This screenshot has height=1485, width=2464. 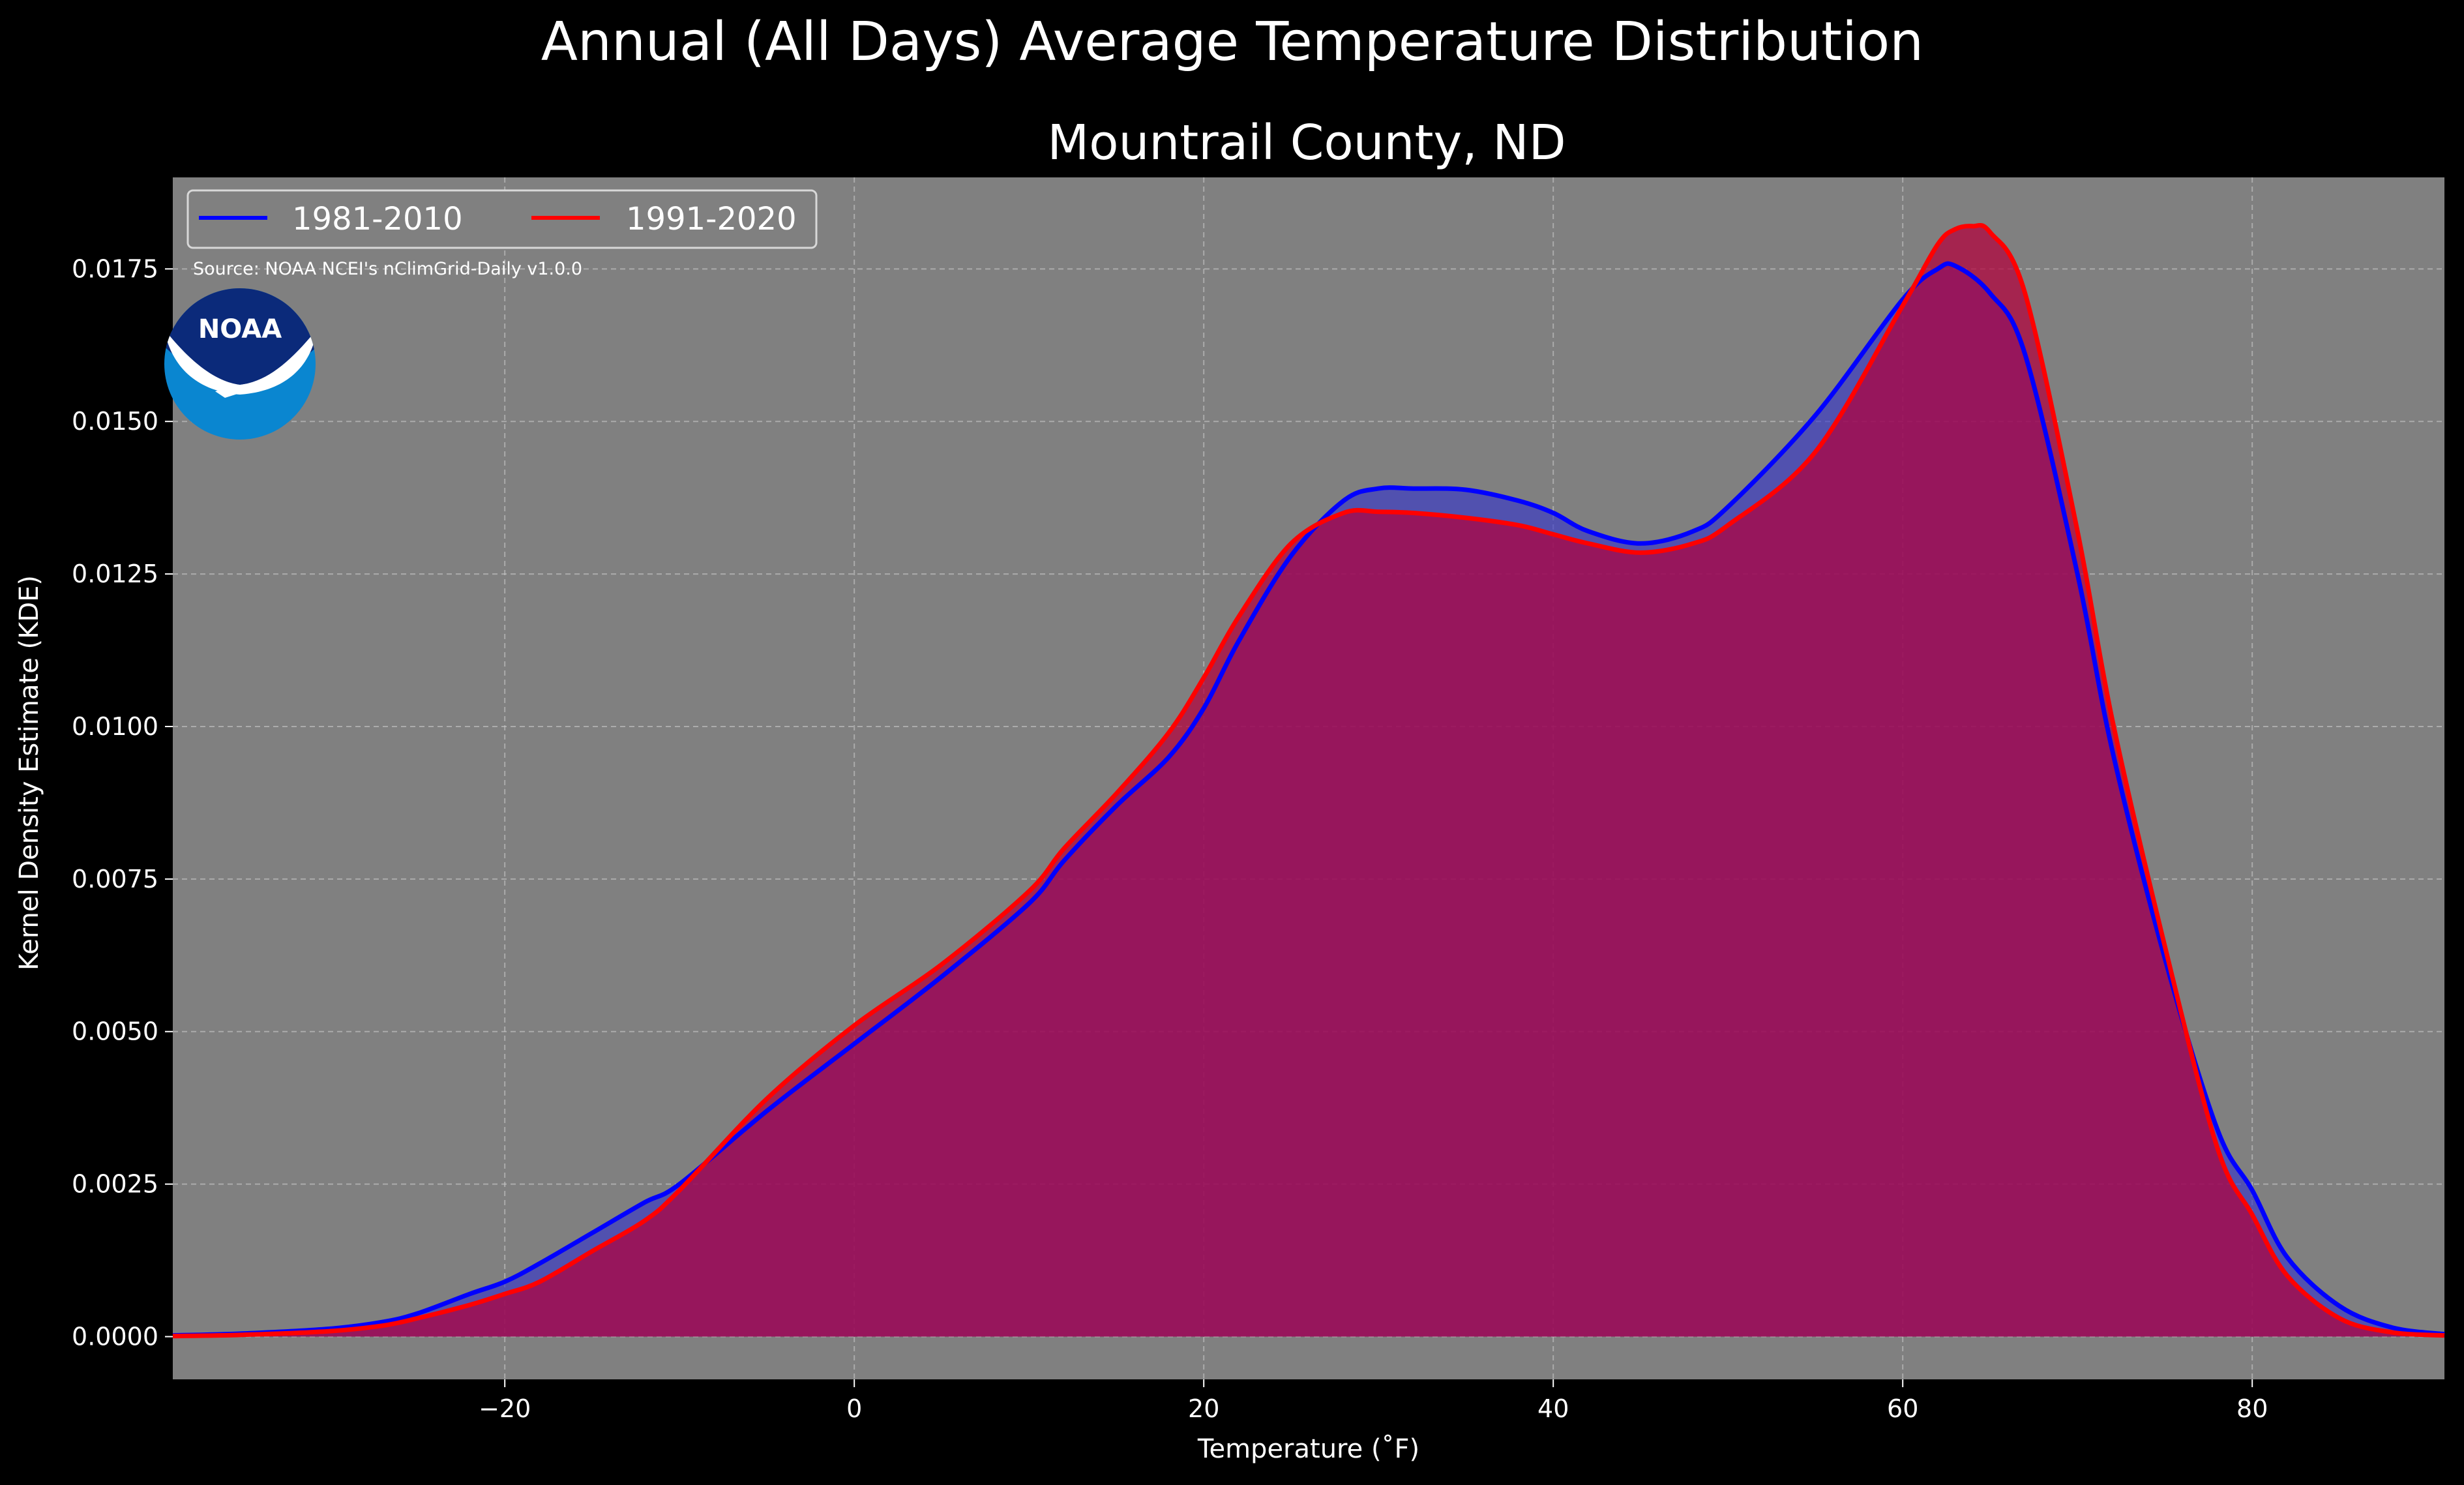 I want to click on legend-label-1981-2010: 1981-2010, so click(x=377, y=219).